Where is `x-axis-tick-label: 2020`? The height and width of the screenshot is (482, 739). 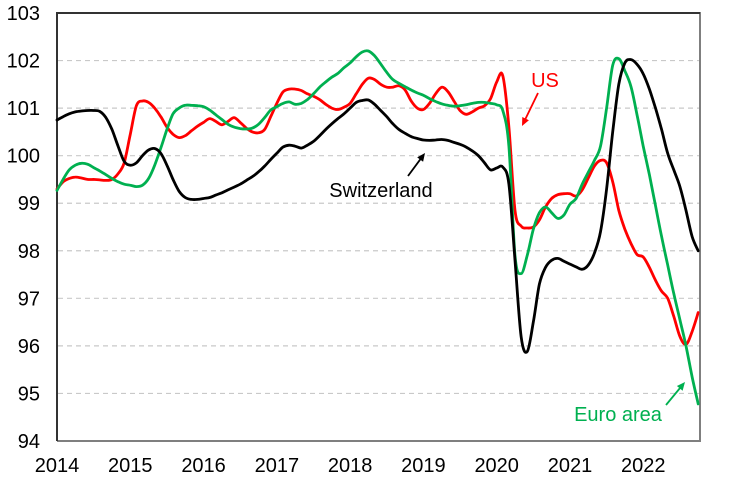
x-axis-tick-label: 2020 is located at coordinates (496, 466).